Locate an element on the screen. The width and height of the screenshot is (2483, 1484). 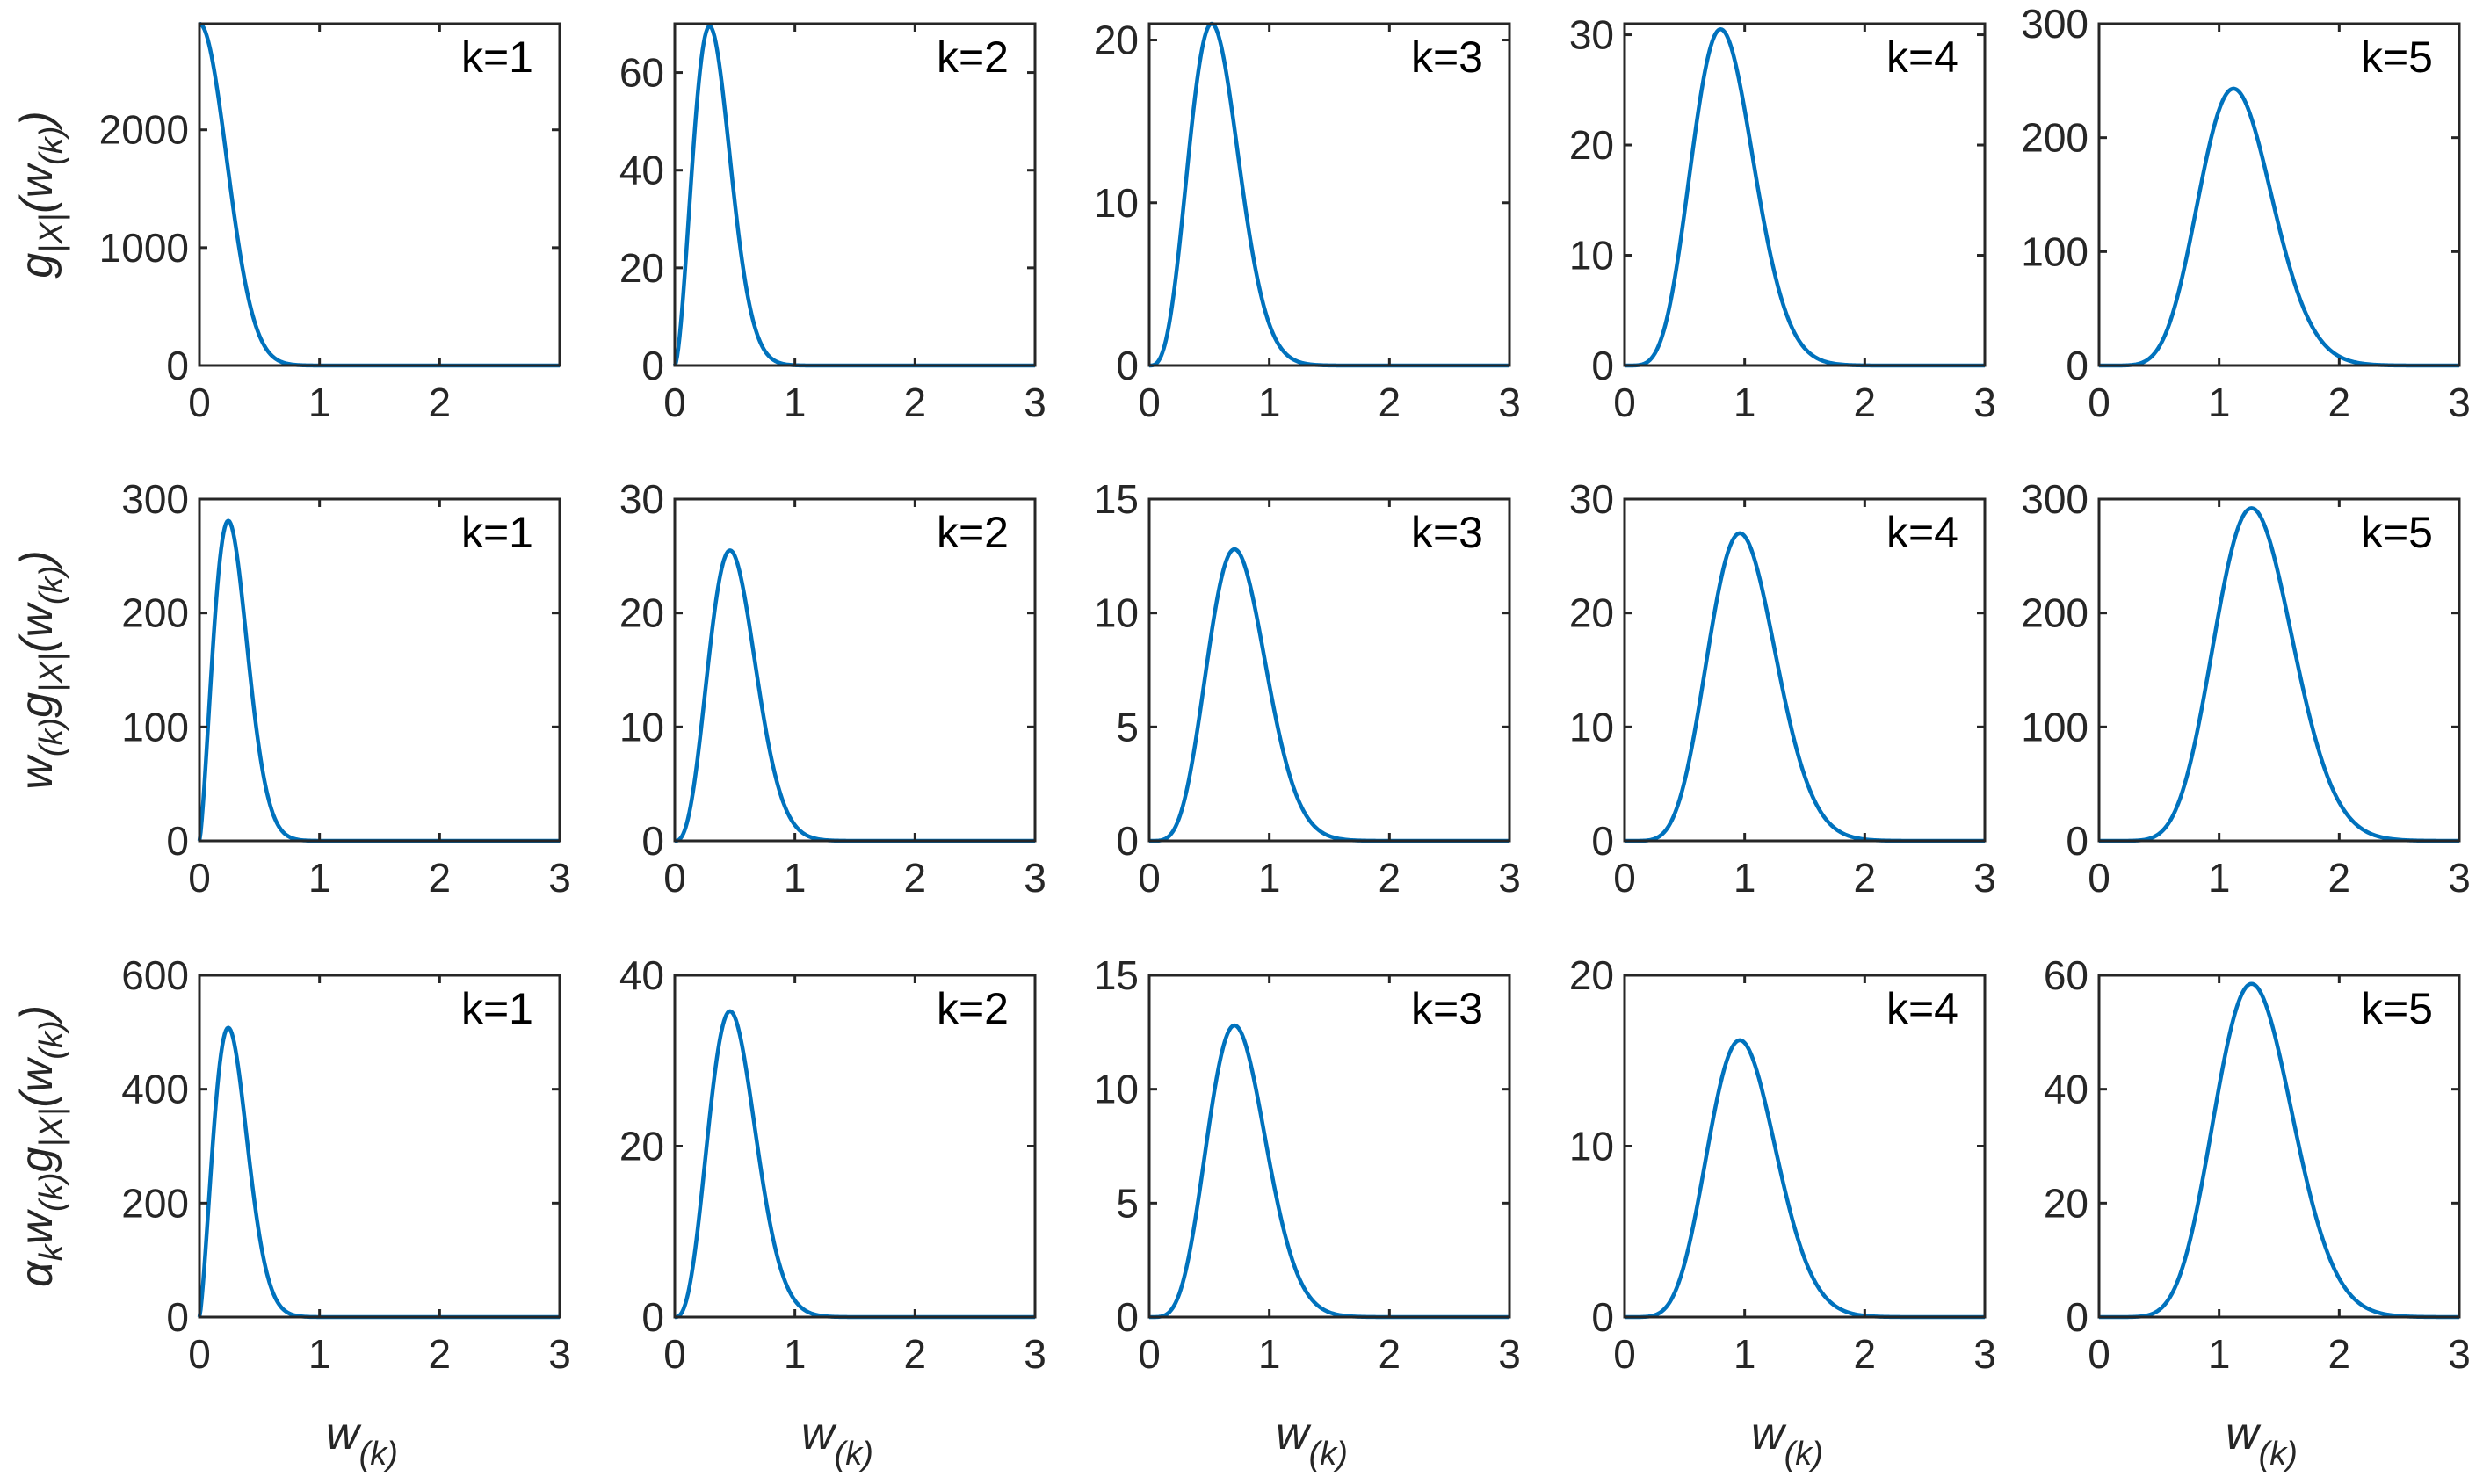
panel-k-label: k=5 is located at coordinates (2397, 1009).